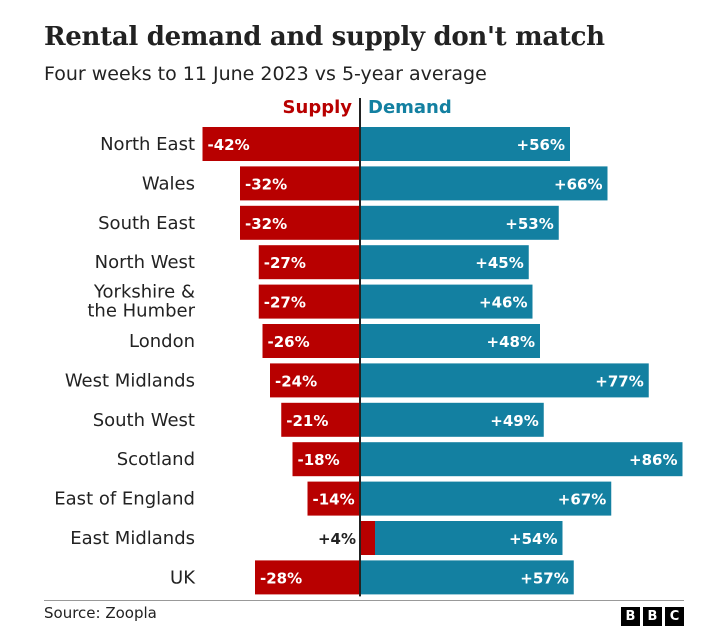 The width and height of the screenshot is (703, 644). Describe the element at coordinates (410, 107) in the screenshot. I see `legend-demand: Demand` at that location.